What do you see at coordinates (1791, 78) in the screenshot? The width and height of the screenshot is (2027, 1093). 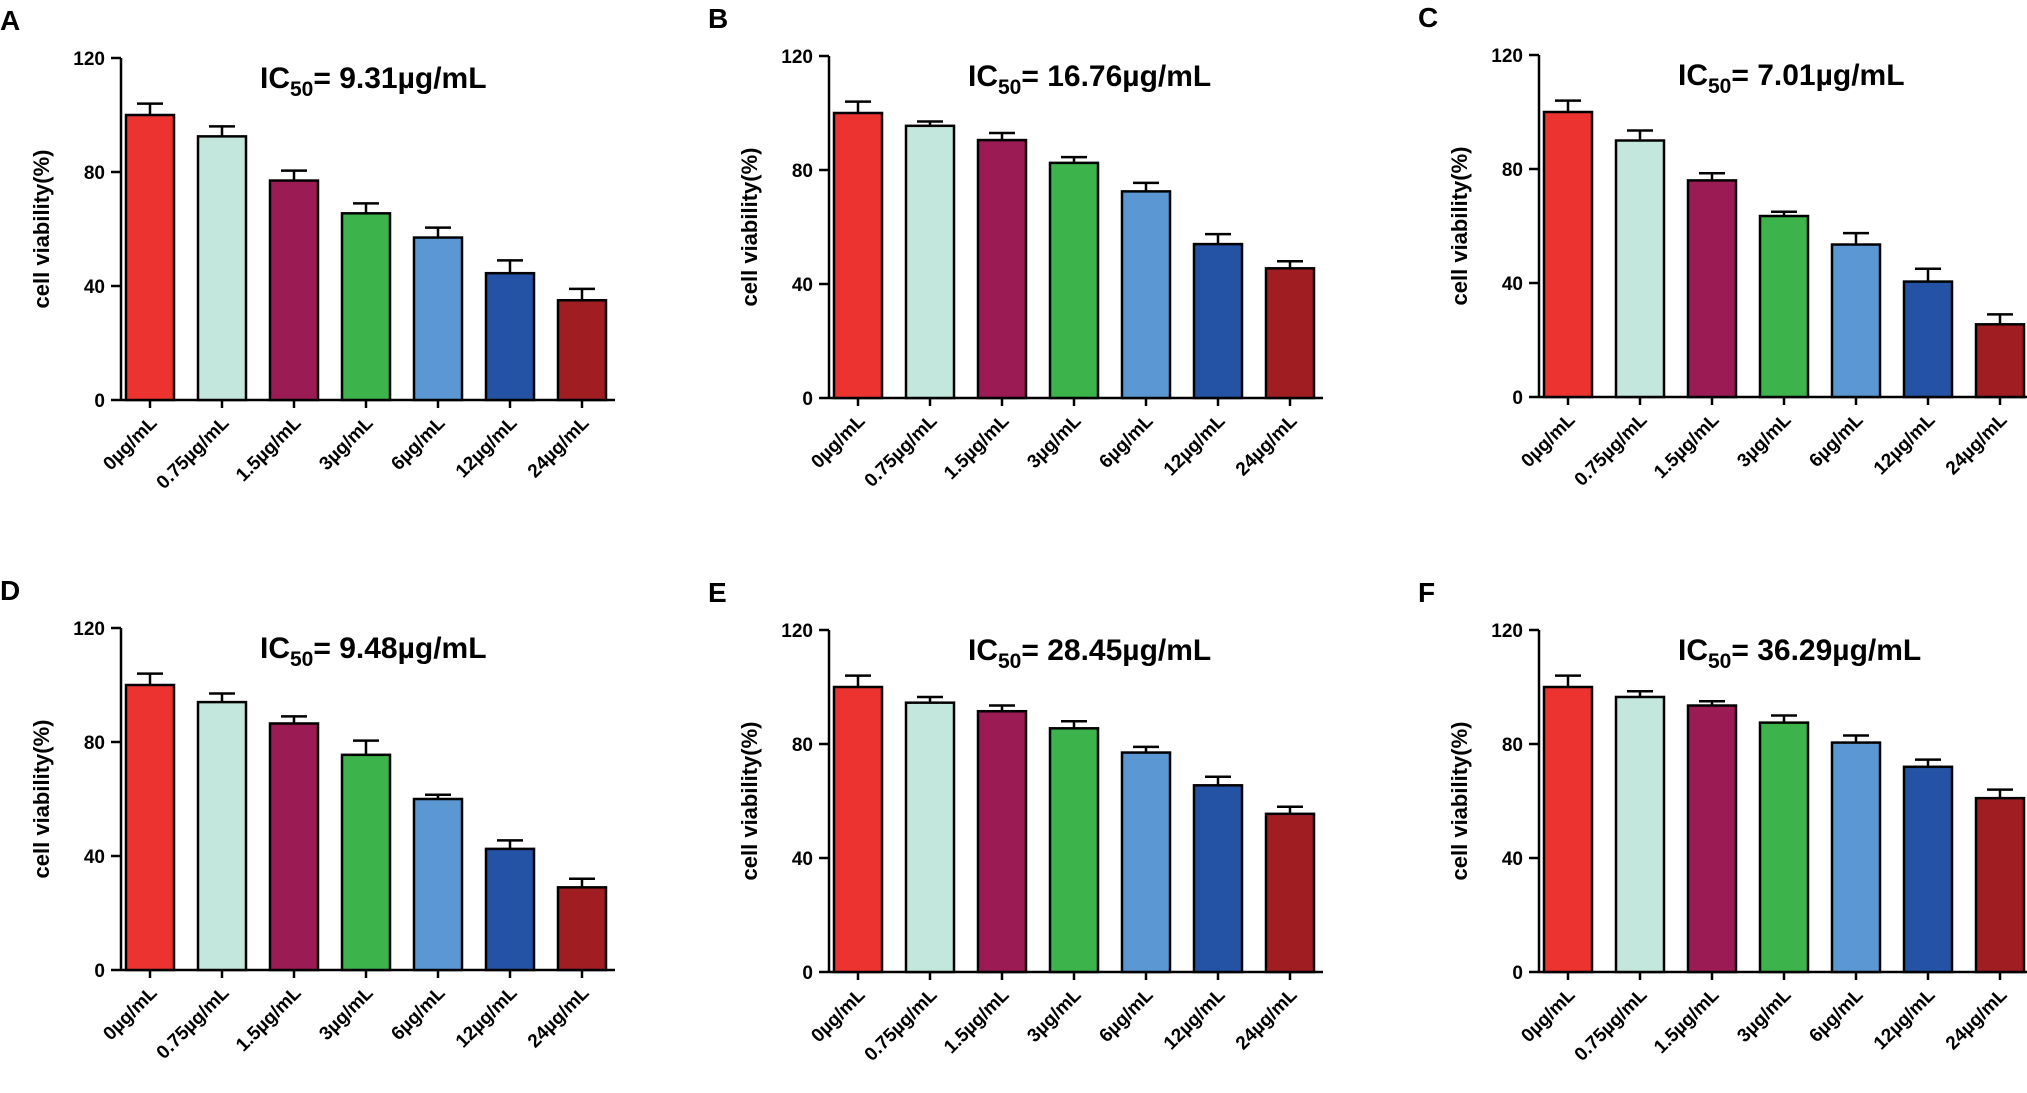 I see `chart-title: IC50= 7.01µg/mL` at bounding box center [1791, 78].